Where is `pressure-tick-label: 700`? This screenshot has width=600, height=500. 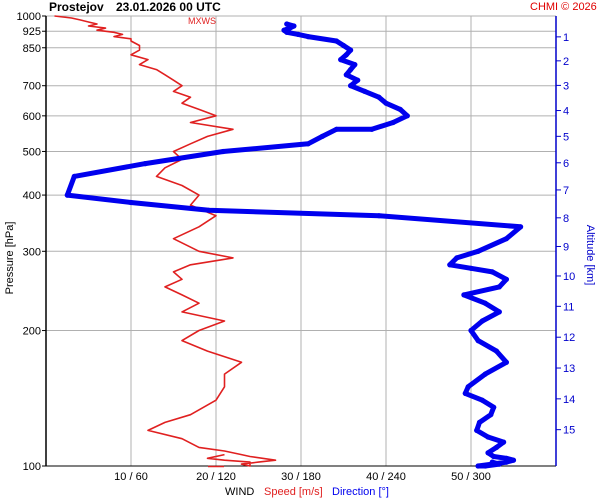 pressure-tick-label: 700 is located at coordinates (32, 87).